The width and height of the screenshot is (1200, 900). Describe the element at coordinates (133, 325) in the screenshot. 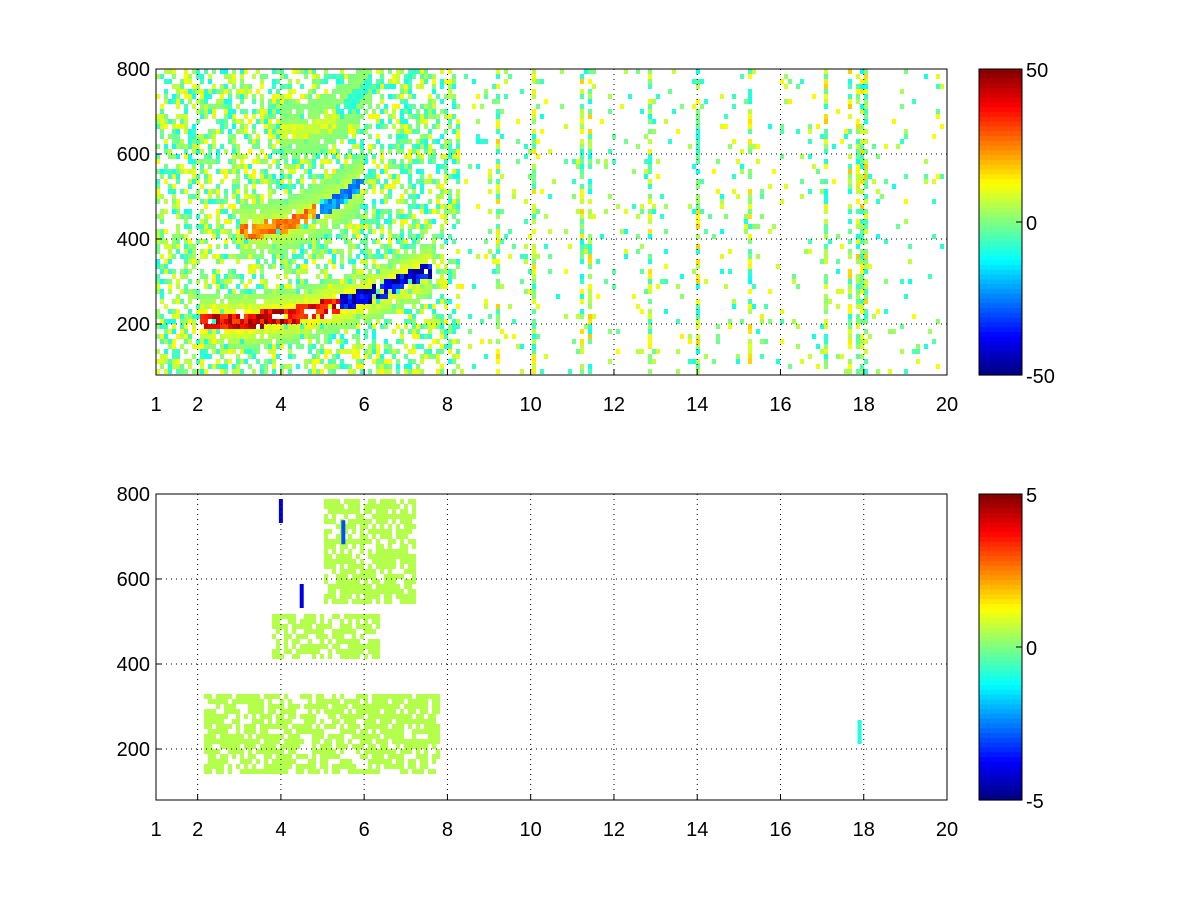

I see `y-tick-label: 200` at that location.